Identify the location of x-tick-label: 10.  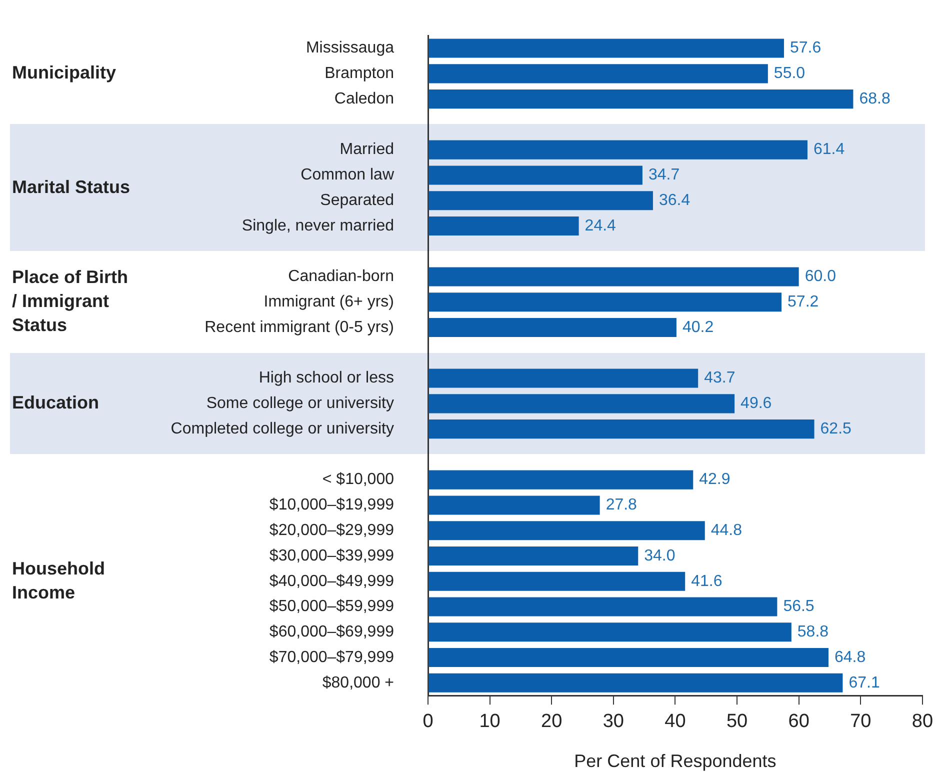
(489, 721).